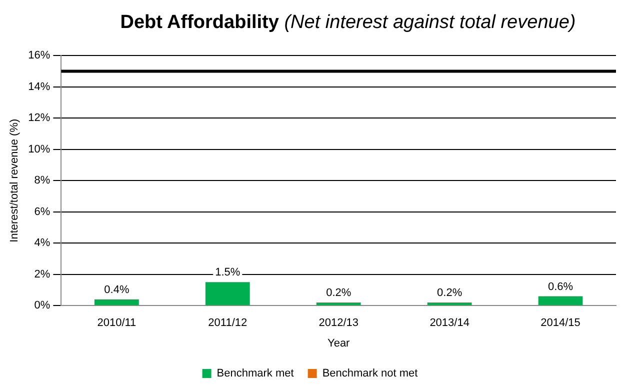 This screenshot has width=636, height=391. I want to click on y-tick-label: 4%, so click(42, 243).